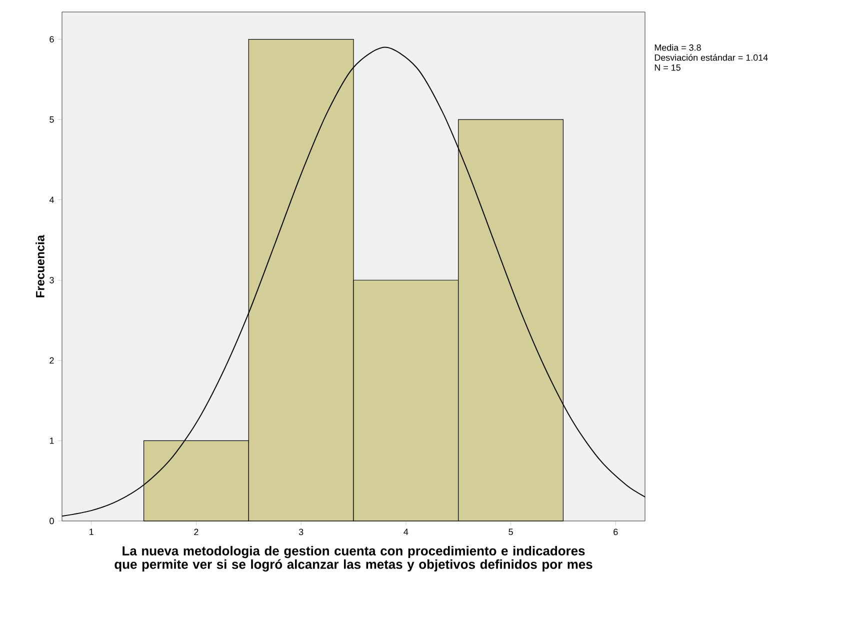 The image size is (849, 625). What do you see at coordinates (52, 521) in the screenshot?
I see `y-tick-label: 0` at bounding box center [52, 521].